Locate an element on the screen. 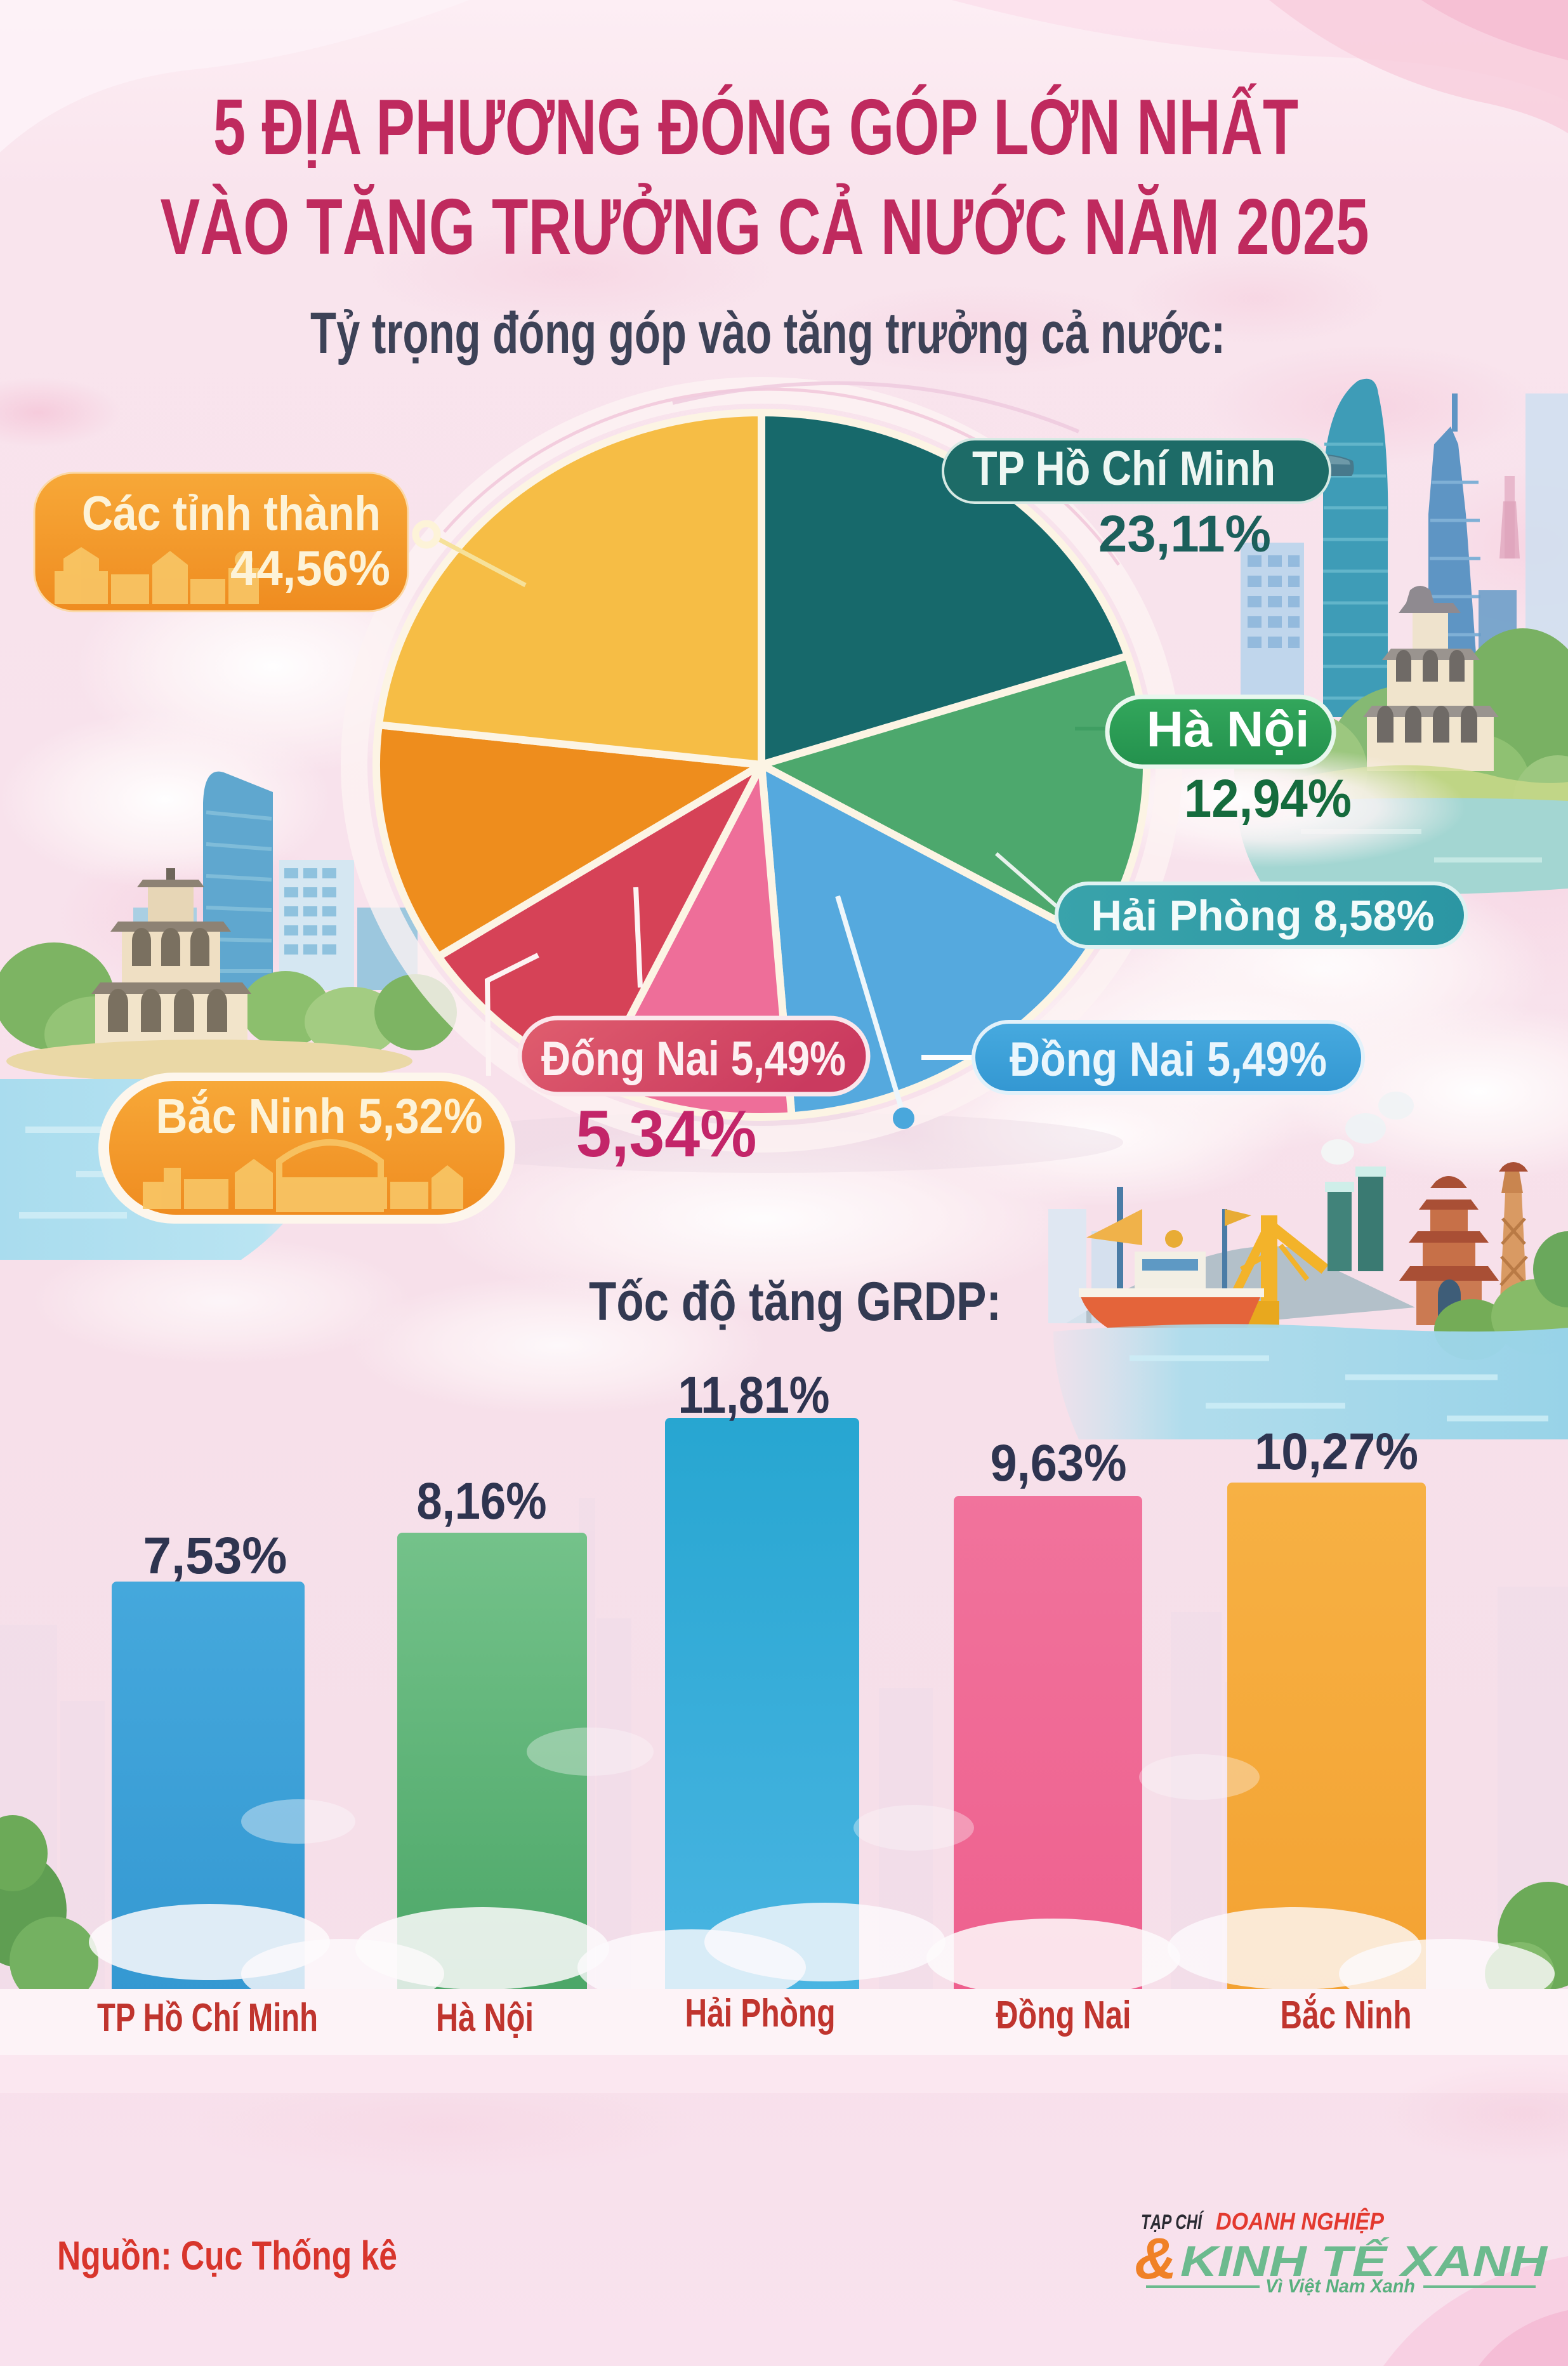  svg-text: Đồng Nai 5,49% is located at coordinates (1168, 1060).